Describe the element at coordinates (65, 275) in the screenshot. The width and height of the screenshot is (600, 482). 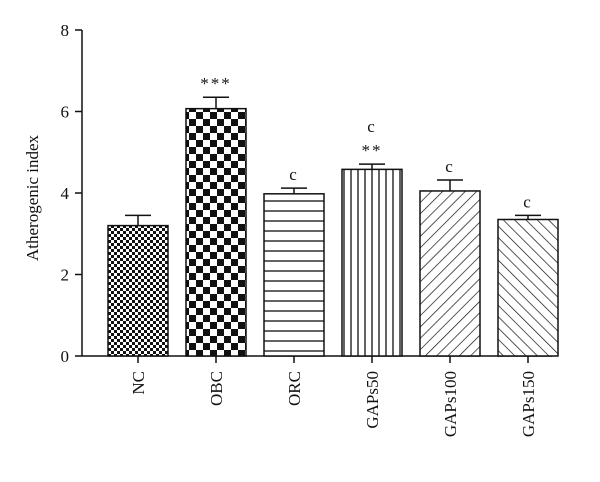
I see `y-tick-label: 2` at that location.